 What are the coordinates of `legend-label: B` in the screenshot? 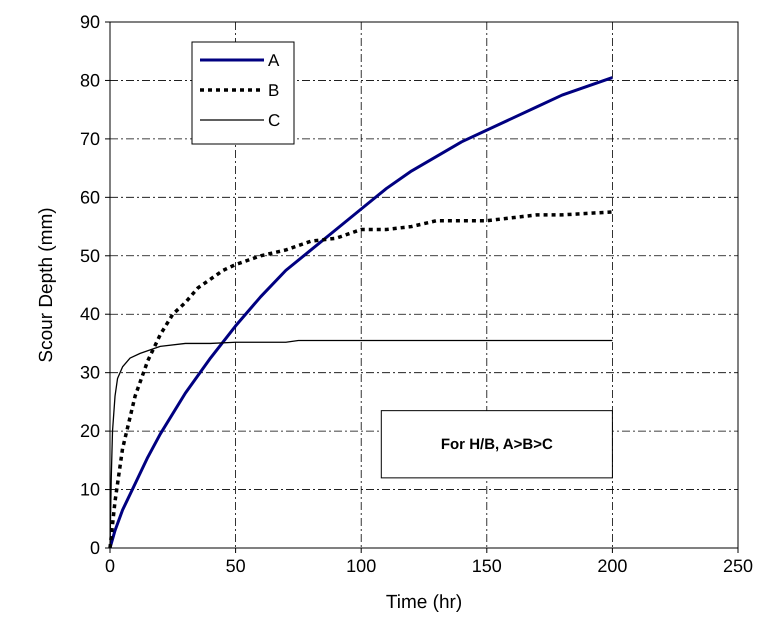 It's located at (274, 90).